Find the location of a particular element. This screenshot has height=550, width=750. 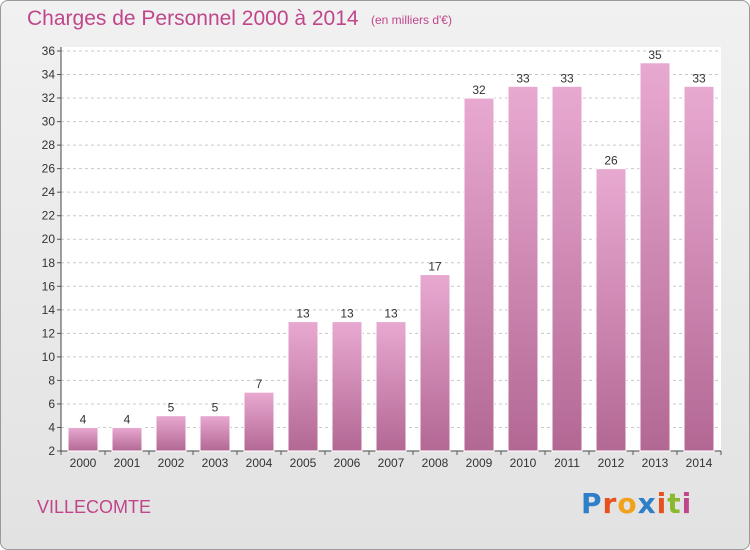

y-tick-label: 8 is located at coordinates (51, 380).